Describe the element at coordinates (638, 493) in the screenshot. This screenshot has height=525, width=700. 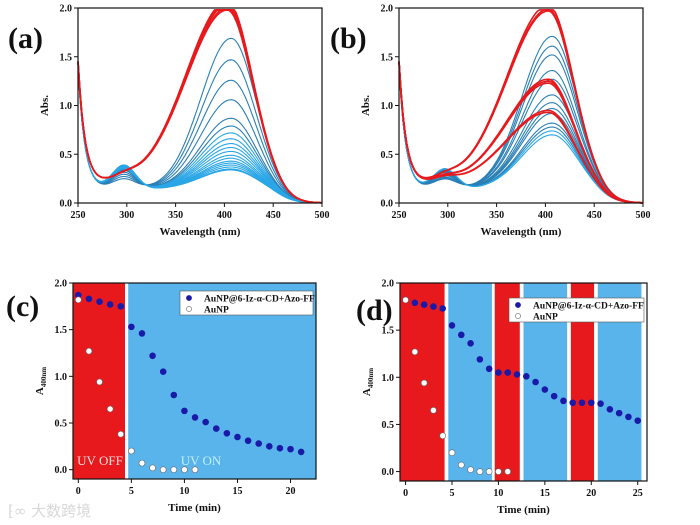
I see `x-tick-label: 25` at that location.